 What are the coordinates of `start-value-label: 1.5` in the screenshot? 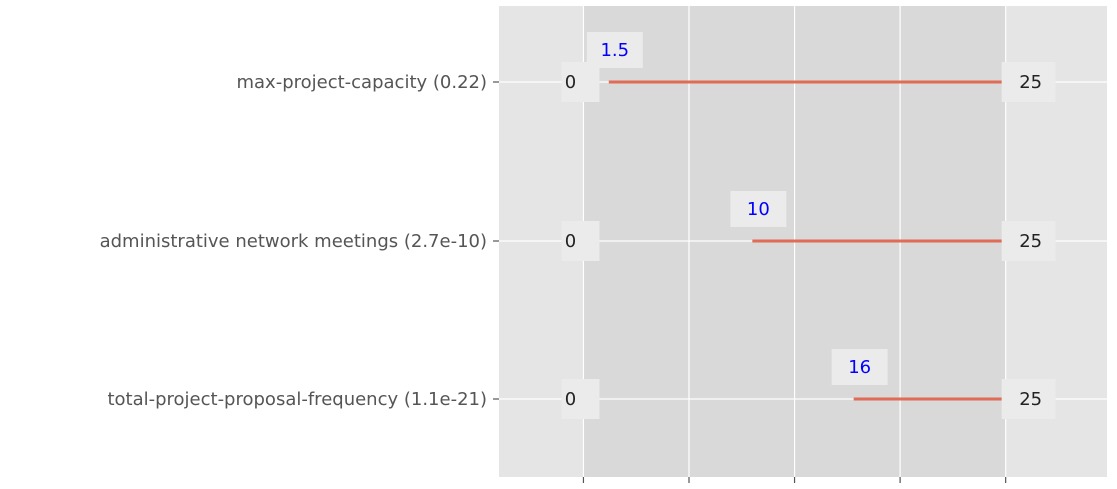 It's located at (614, 50).